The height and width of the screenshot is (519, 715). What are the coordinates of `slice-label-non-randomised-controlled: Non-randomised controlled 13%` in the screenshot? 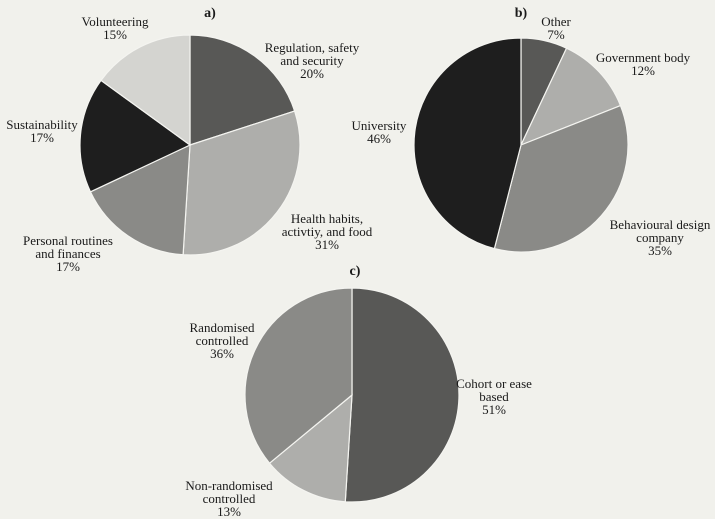 It's located at (229, 498).